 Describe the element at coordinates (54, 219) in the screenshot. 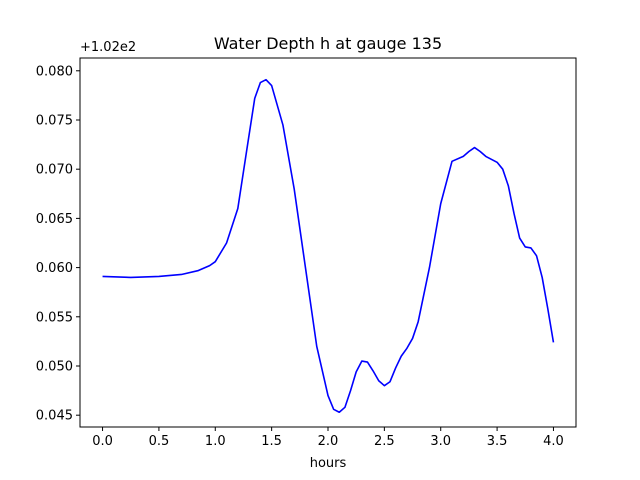

I see `y-tick-label: 0.065` at that location.